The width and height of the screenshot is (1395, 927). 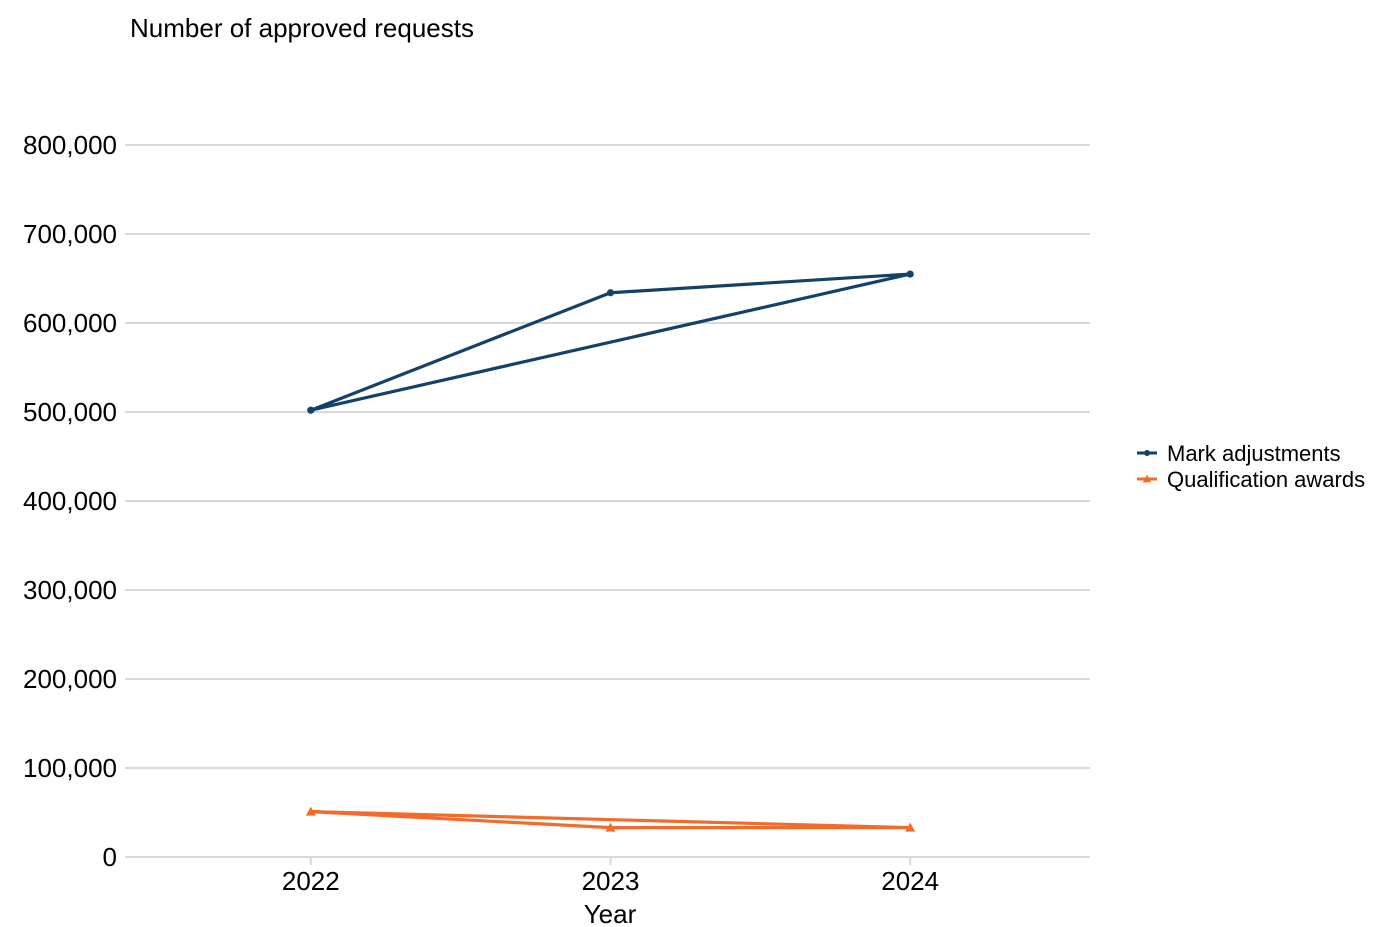 What do you see at coordinates (610, 913) in the screenshot?
I see `x-axis-label: Year` at bounding box center [610, 913].